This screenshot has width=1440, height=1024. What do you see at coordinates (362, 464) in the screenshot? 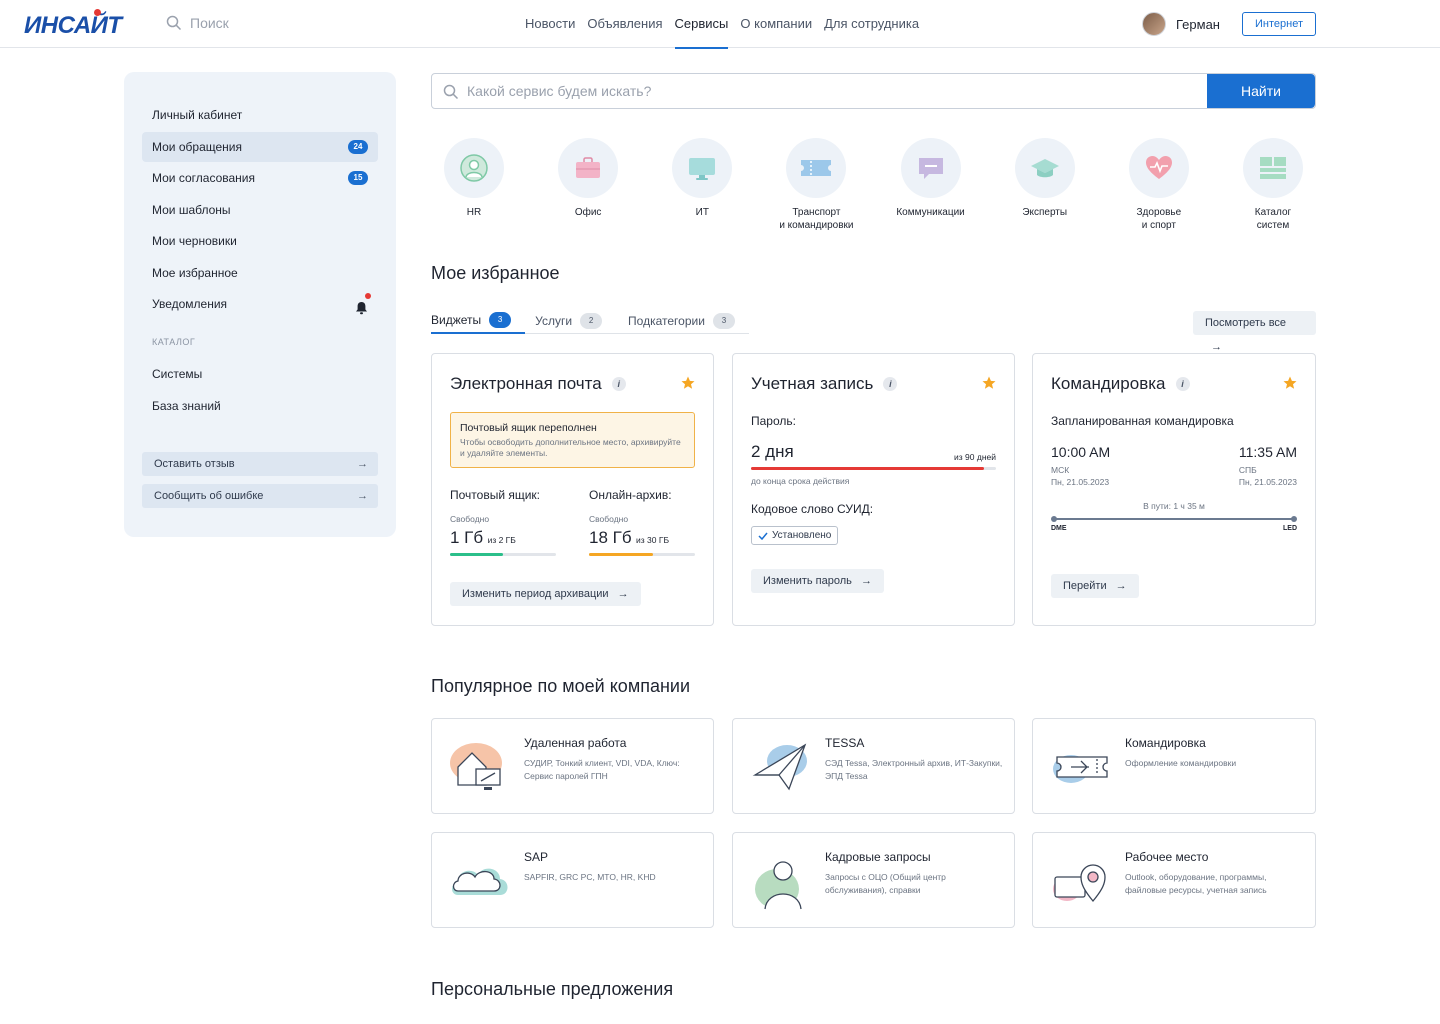
I see `arrow-right-icon: →` at bounding box center [362, 464].